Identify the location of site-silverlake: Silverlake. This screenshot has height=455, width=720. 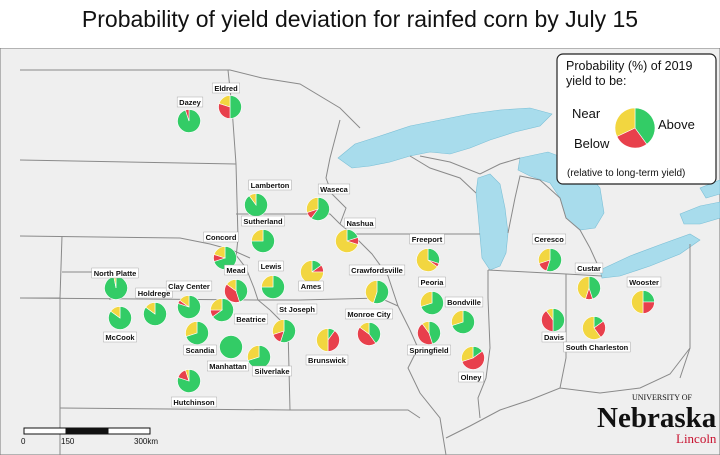
(269, 361).